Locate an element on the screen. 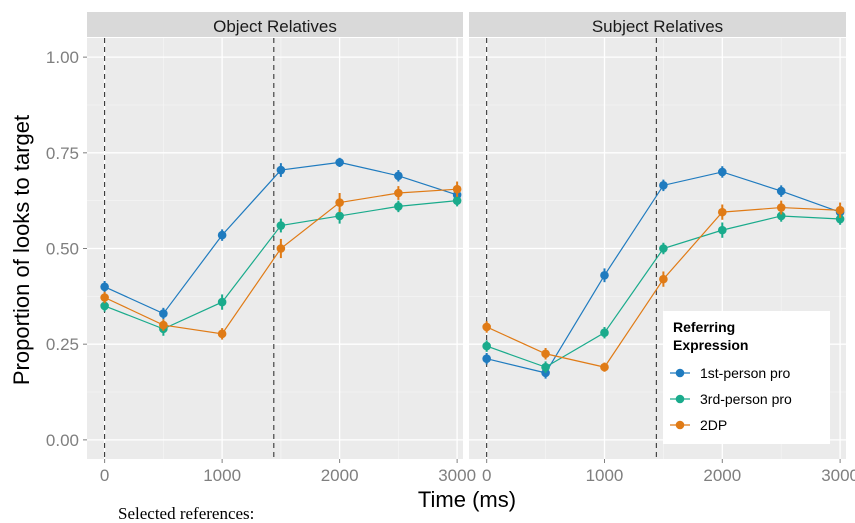 Image resolution: width=855 pixels, height=523 pixels. panel-title: Subject Relatives is located at coordinates (657, 26).